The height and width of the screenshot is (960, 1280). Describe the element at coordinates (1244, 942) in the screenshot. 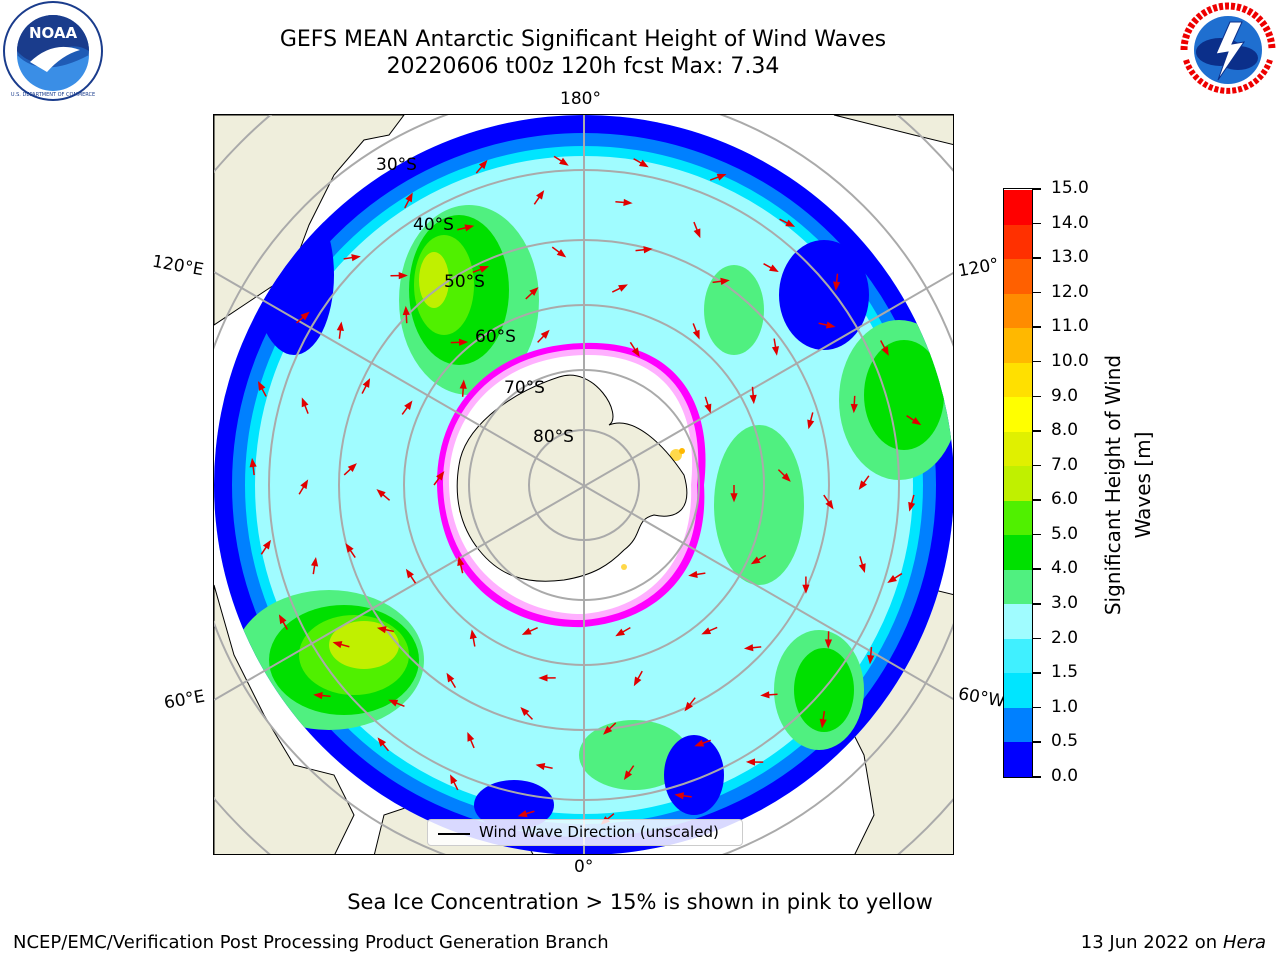

I see `footer-system: Hera` at that location.